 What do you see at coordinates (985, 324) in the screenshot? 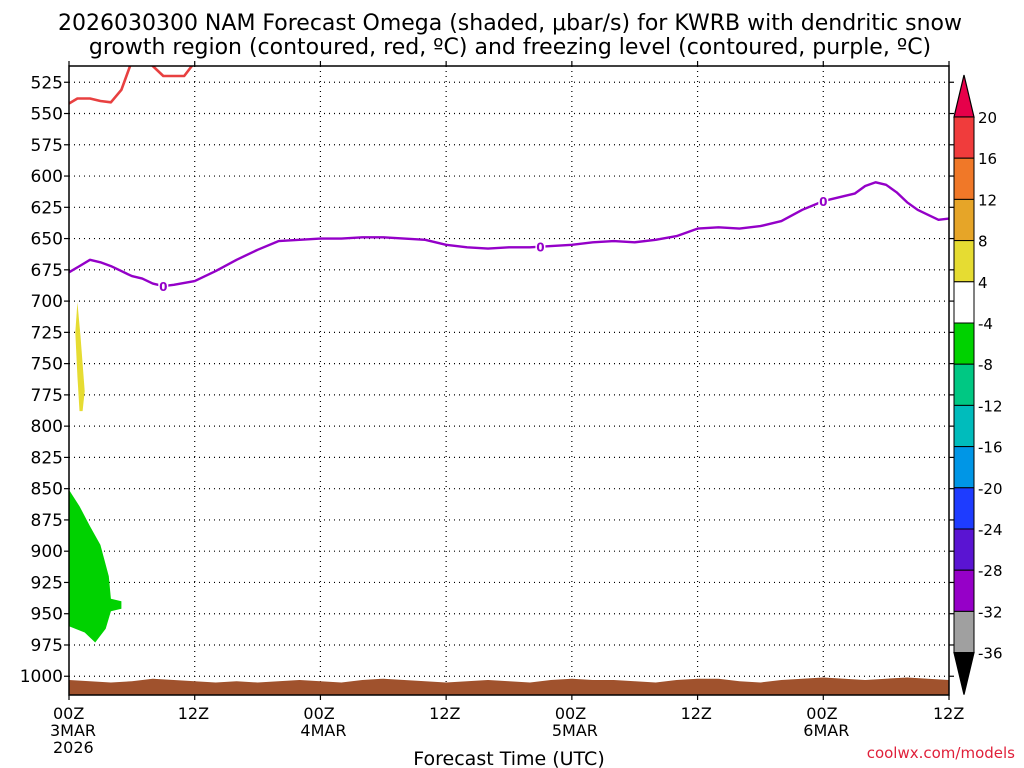
I see `colorbar-label-5: -4` at bounding box center [985, 324].